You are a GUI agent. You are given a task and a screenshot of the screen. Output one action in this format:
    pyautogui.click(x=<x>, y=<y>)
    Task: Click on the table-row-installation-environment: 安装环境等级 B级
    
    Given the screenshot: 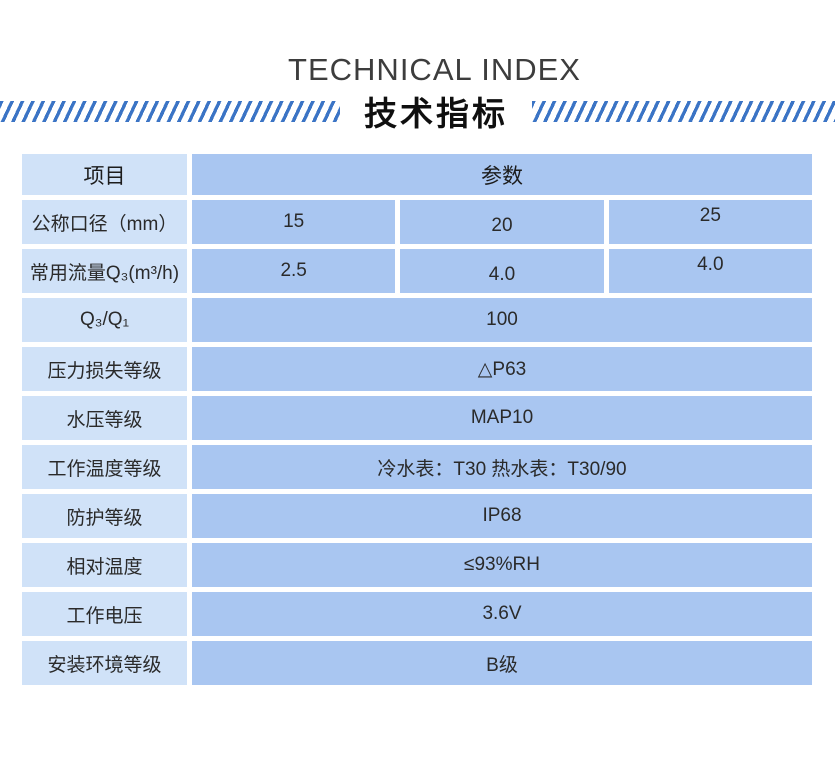 What is the action you would take?
    pyautogui.click(x=417, y=663)
    